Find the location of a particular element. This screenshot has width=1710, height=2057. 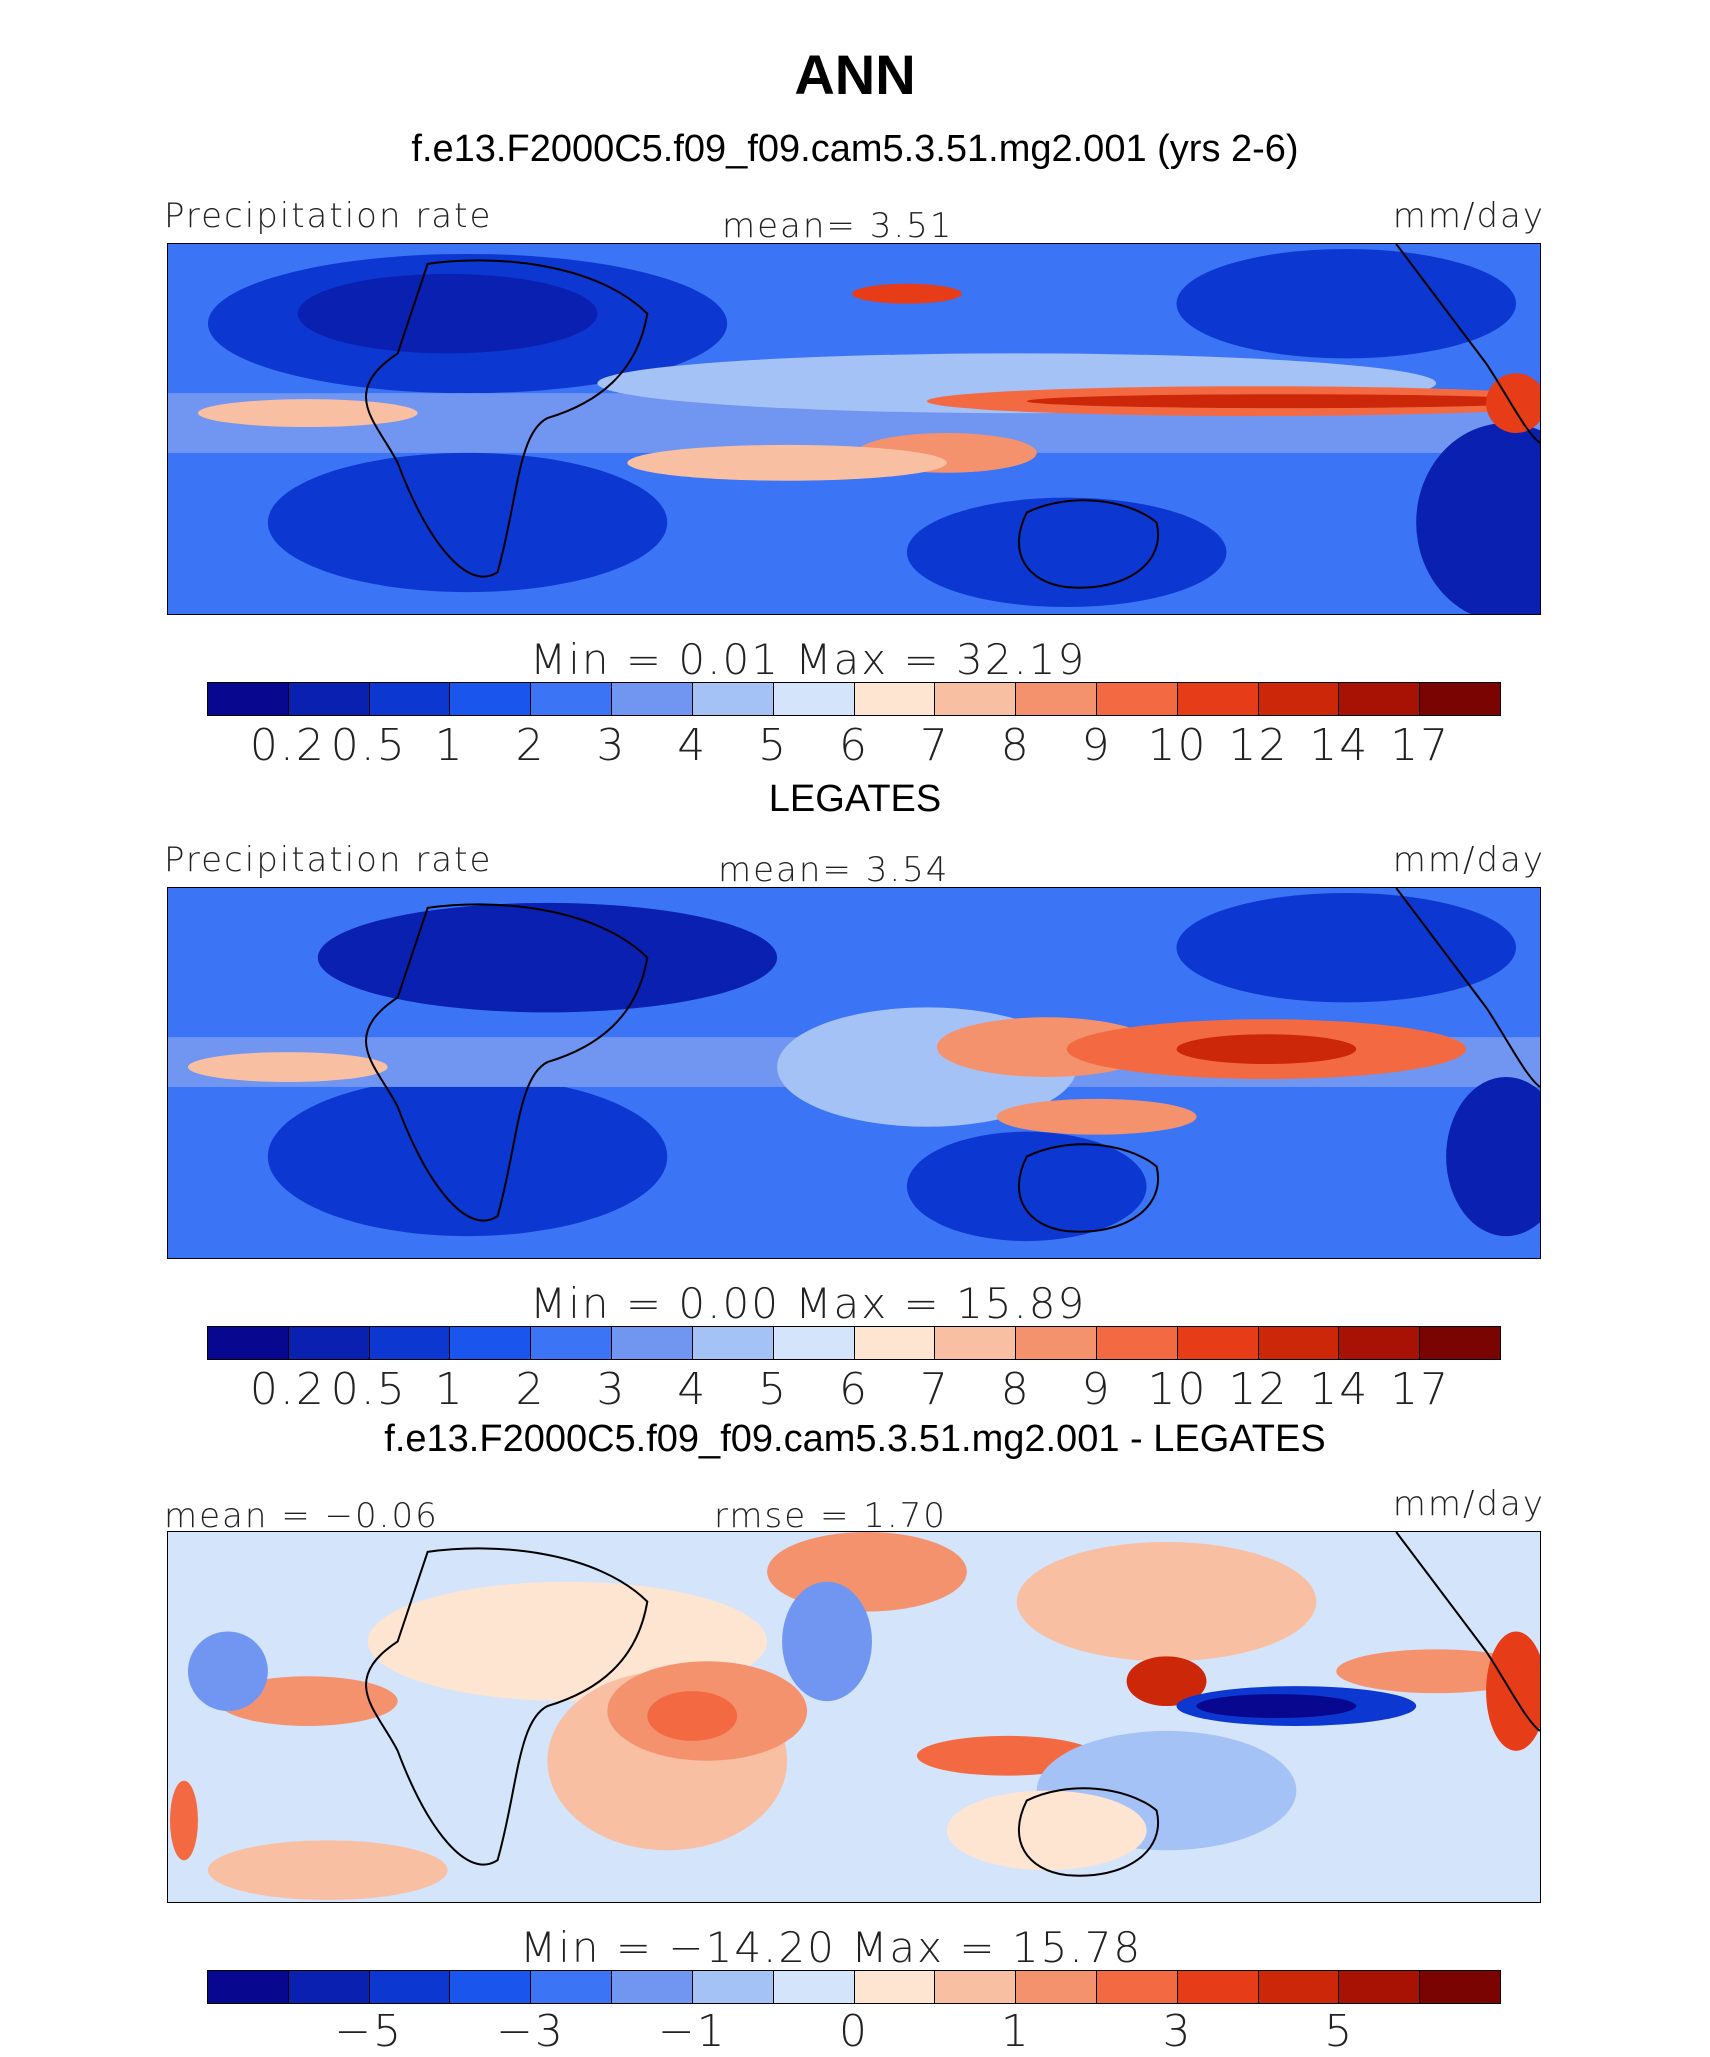

panel3-difference-field is located at coordinates (854, 1717).